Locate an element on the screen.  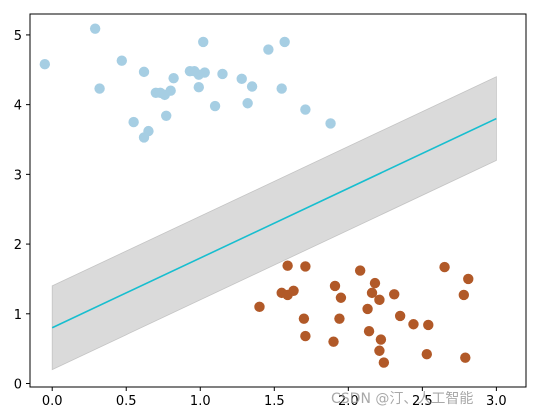
x-tick-label: 2.0 is located at coordinates (348, 401).